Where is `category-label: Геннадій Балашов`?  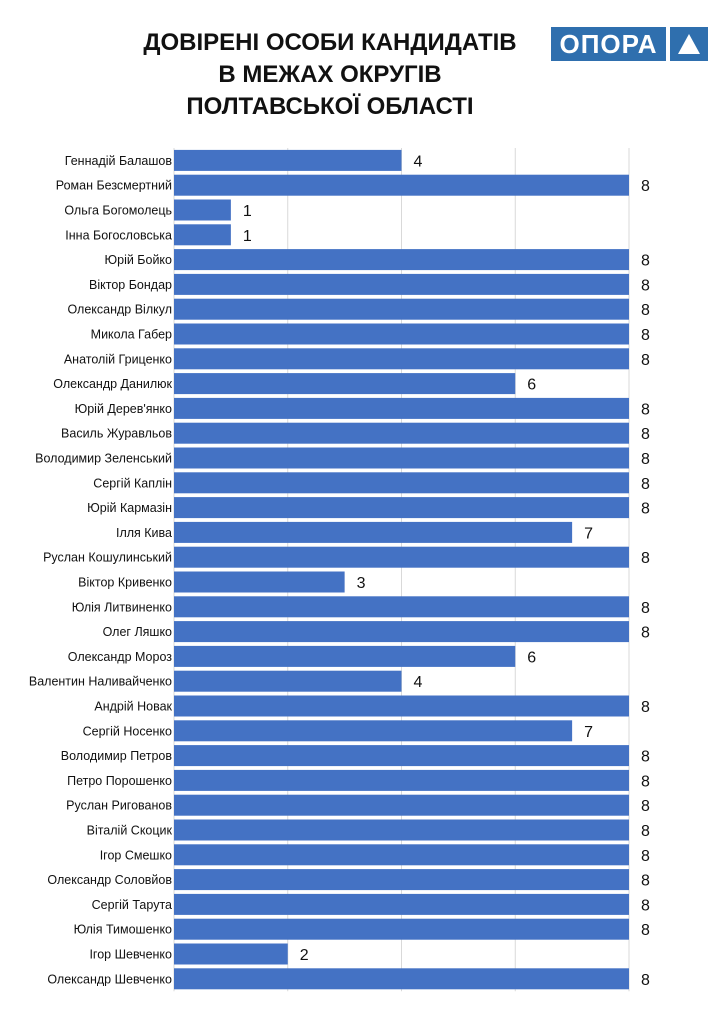 category-label: Геннадій Балашов is located at coordinates (119, 161).